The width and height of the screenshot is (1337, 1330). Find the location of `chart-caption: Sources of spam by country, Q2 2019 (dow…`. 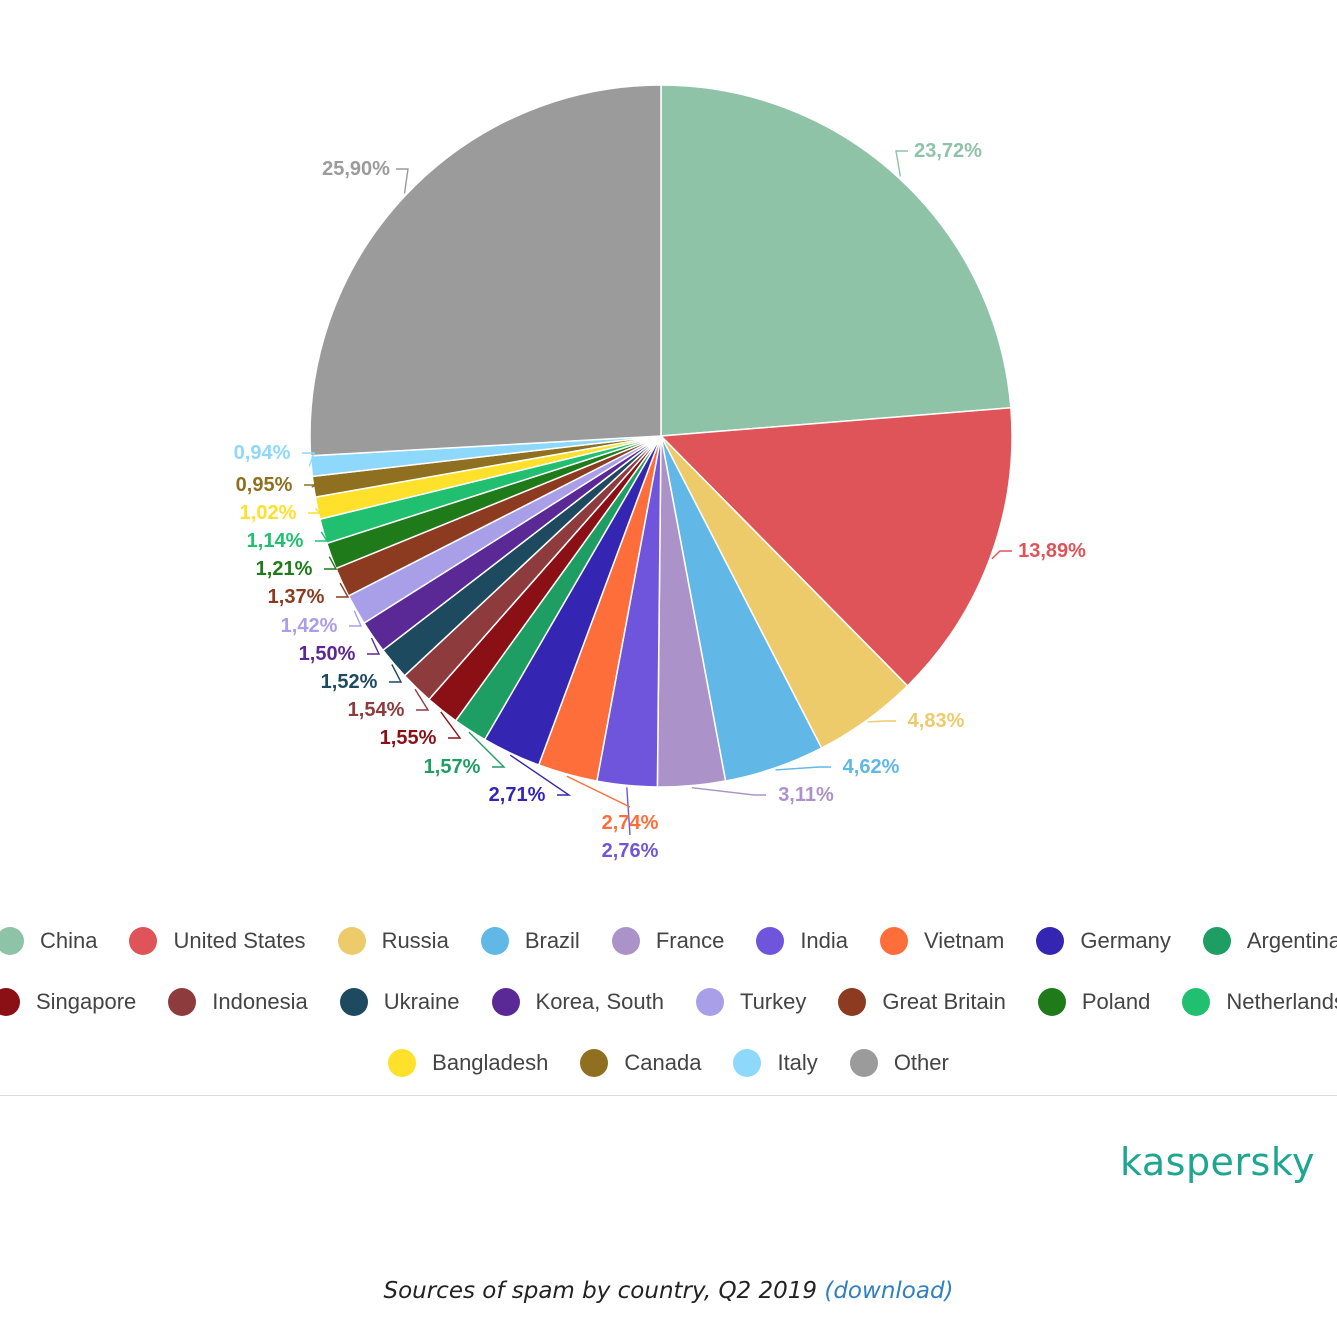

chart-caption: Sources of spam by country, Q2 2019 (dow… is located at coordinates (668, 1291).